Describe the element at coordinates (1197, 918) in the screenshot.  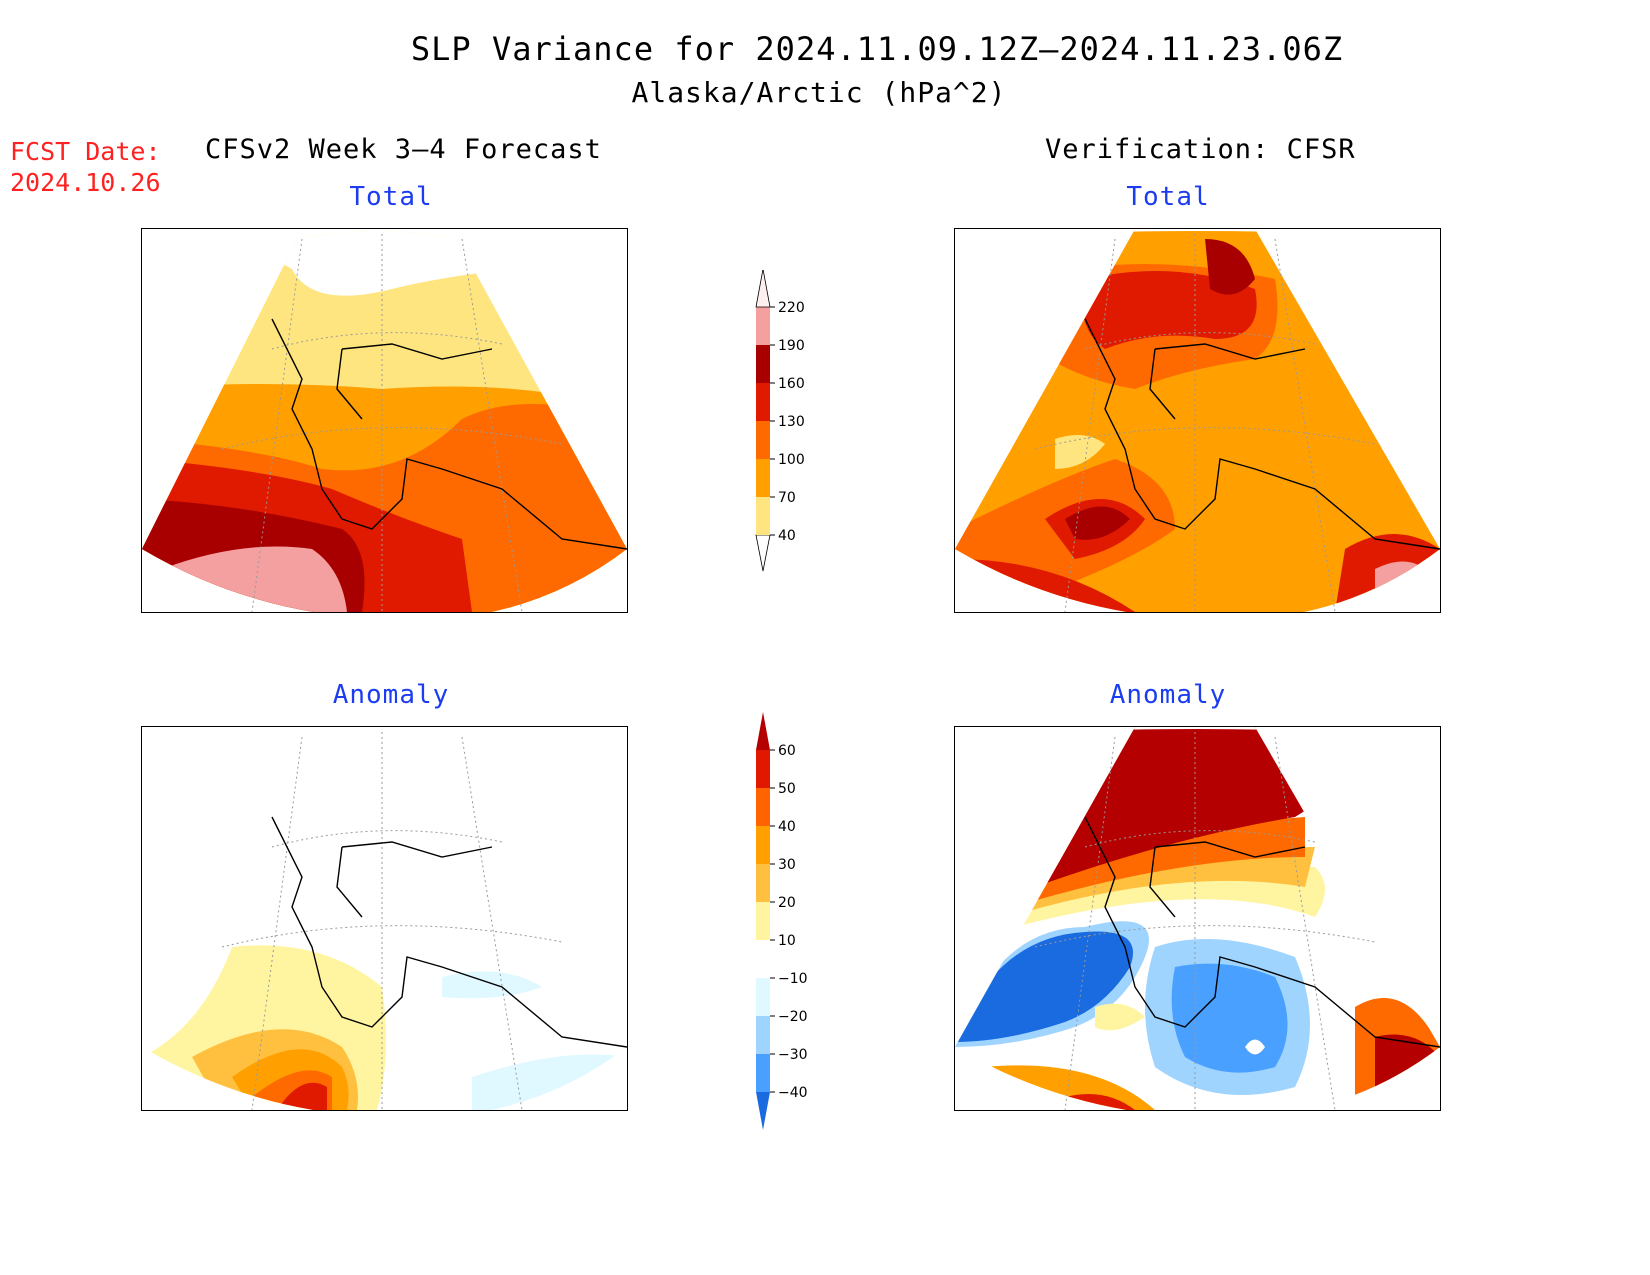
I see `verification-anomaly-map` at that location.